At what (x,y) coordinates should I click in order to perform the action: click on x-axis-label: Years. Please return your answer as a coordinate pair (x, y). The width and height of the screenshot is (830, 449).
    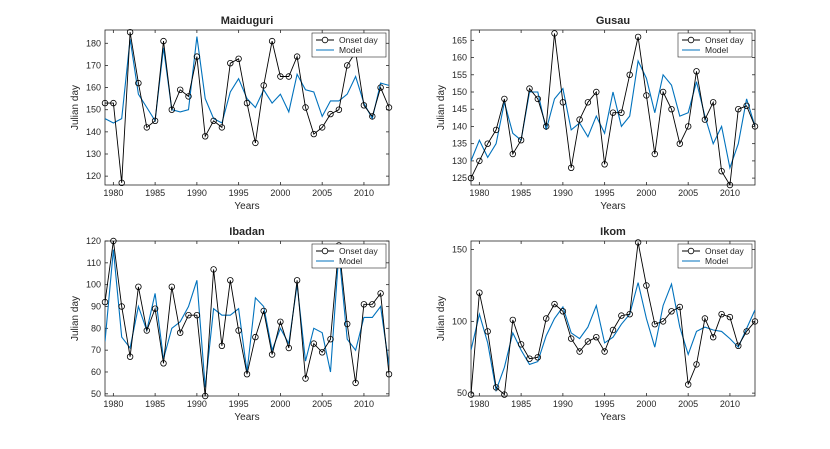
    Looking at the image, I should click on (612, 206).